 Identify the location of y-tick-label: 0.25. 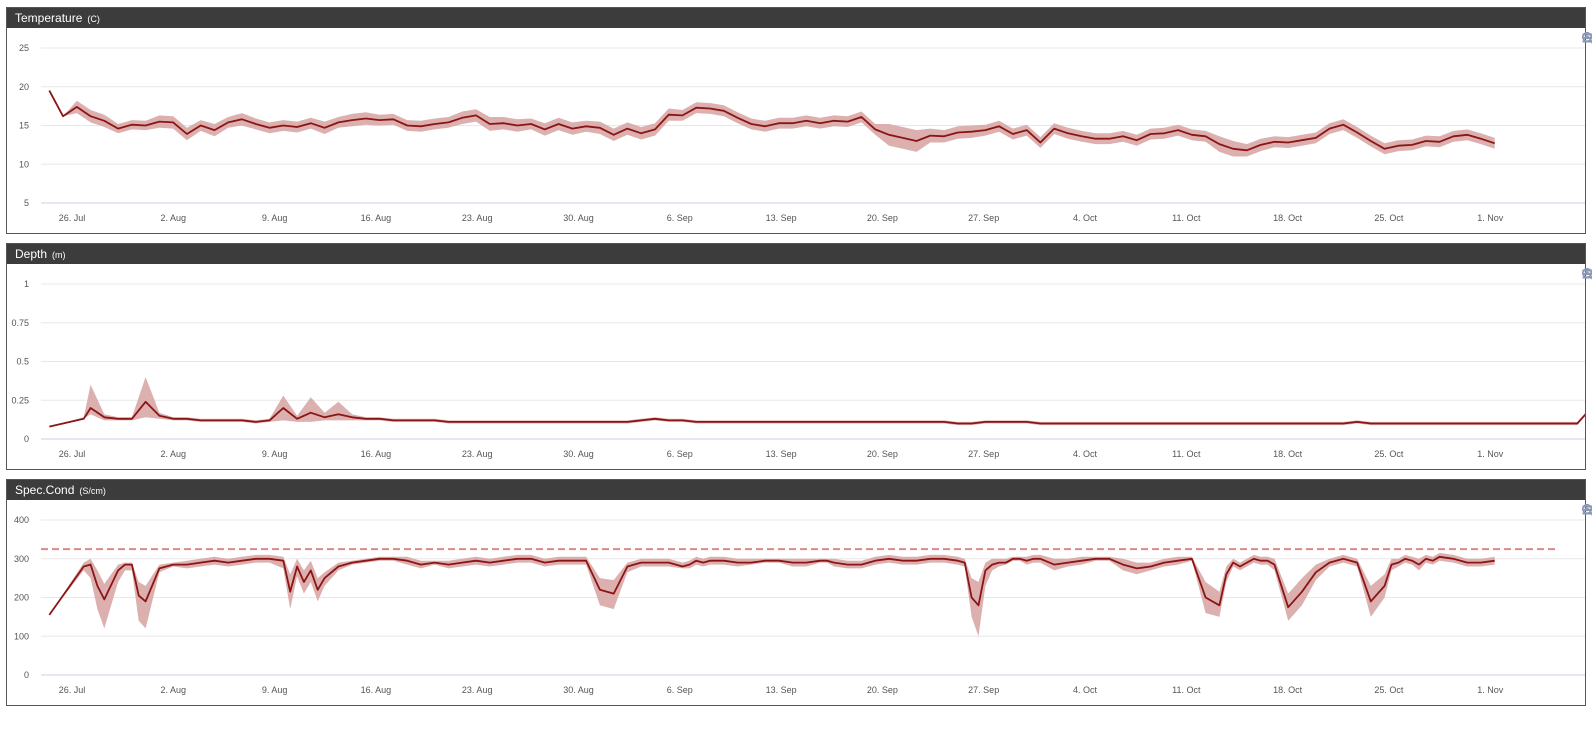
(20, 400).